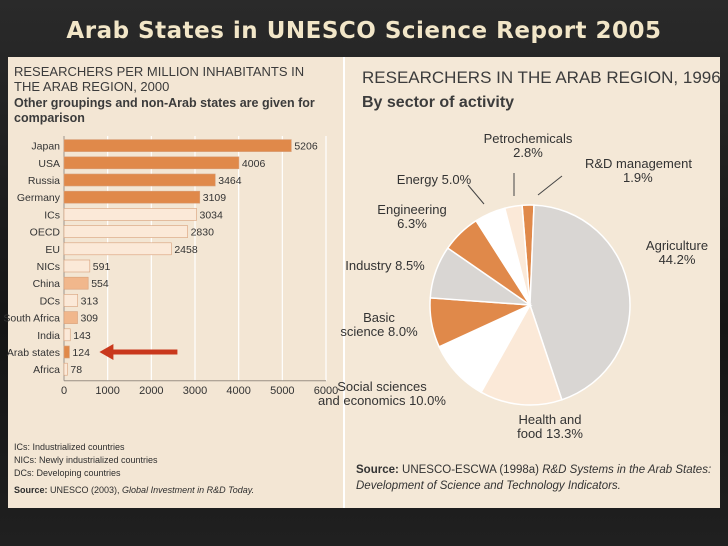 This screenshot has width=728, height=546. What do you see at coordinates (412, 223) in the screenshot?
I see `slice-value-label: 6.3%` at bounding box center [412, 223].